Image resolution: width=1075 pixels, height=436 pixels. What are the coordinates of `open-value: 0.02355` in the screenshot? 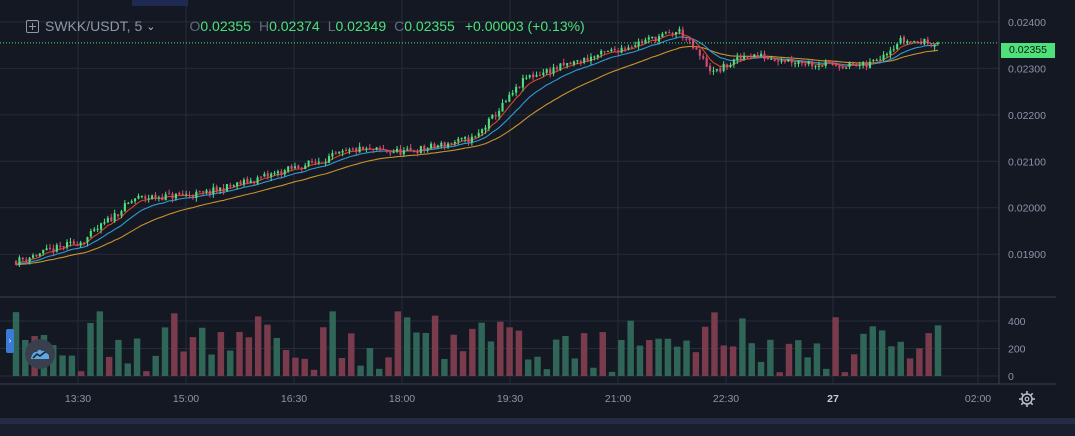 It's located at (225, 26).